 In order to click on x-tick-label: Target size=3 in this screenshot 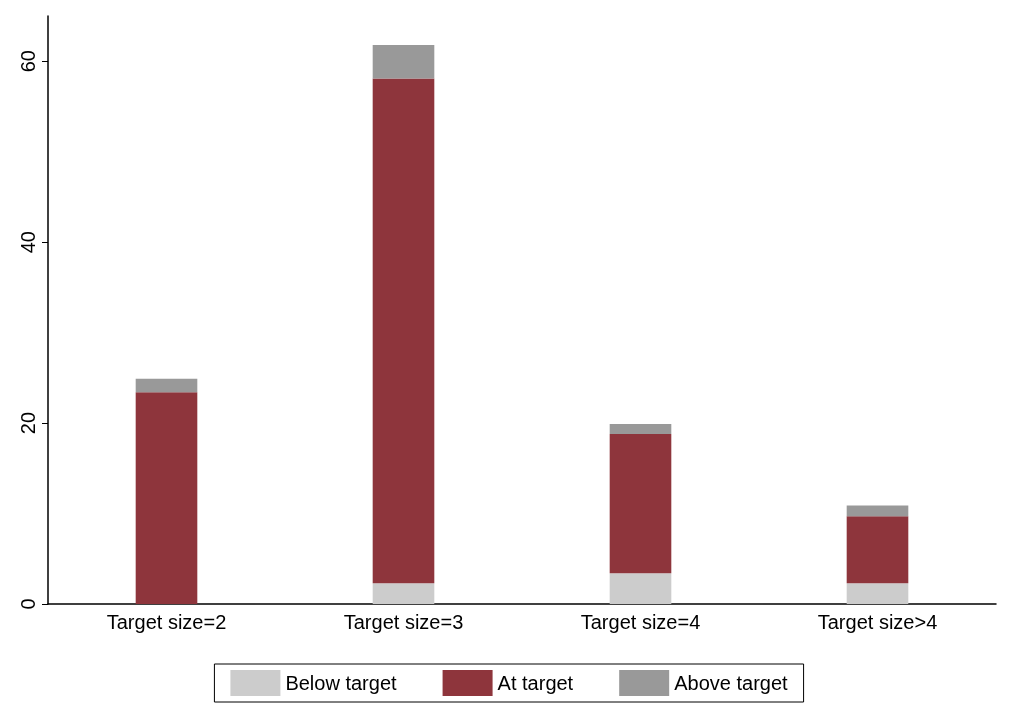, I will do `click(403, 622)`.